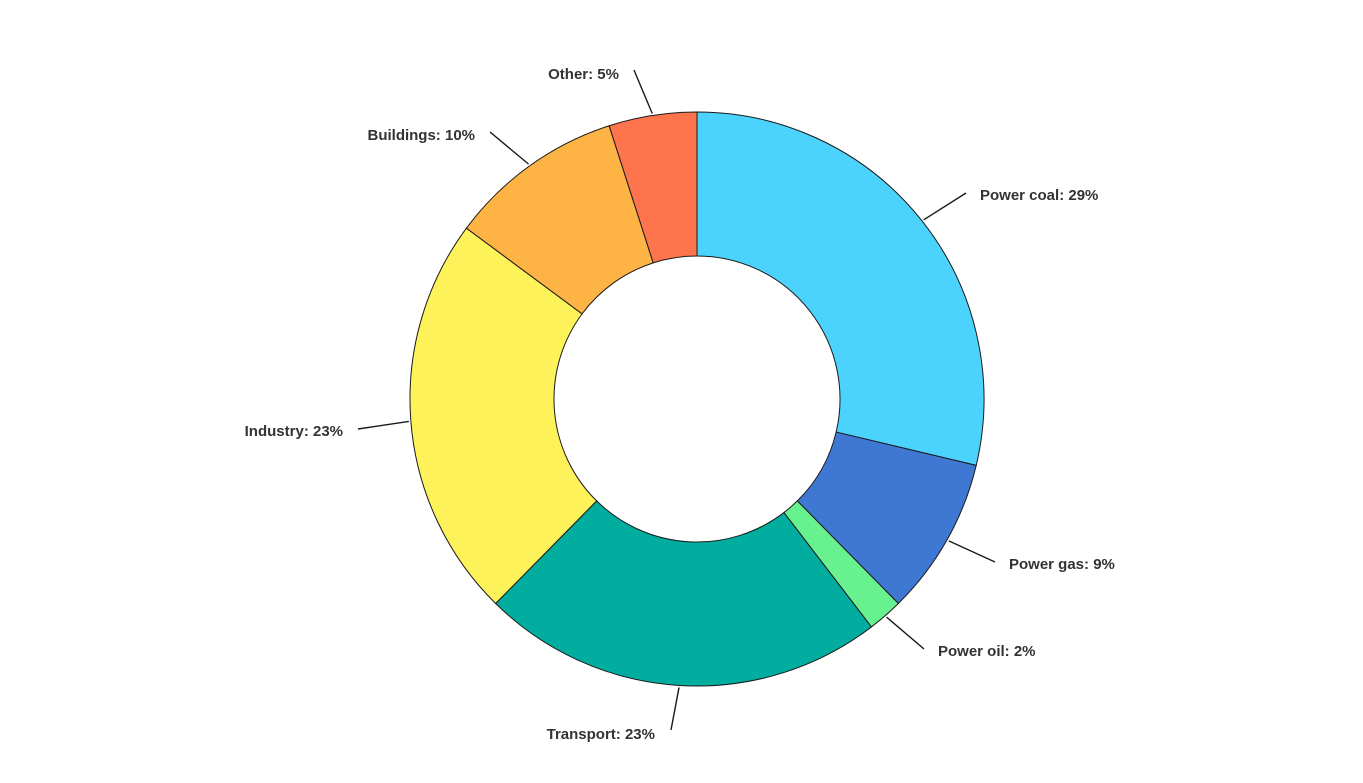 This screenshot has height=783, width=1363. What do you see at coordinates (675, 709) in the screenshot?
I see `leader-line-transport` at bounding box center [675, 709].